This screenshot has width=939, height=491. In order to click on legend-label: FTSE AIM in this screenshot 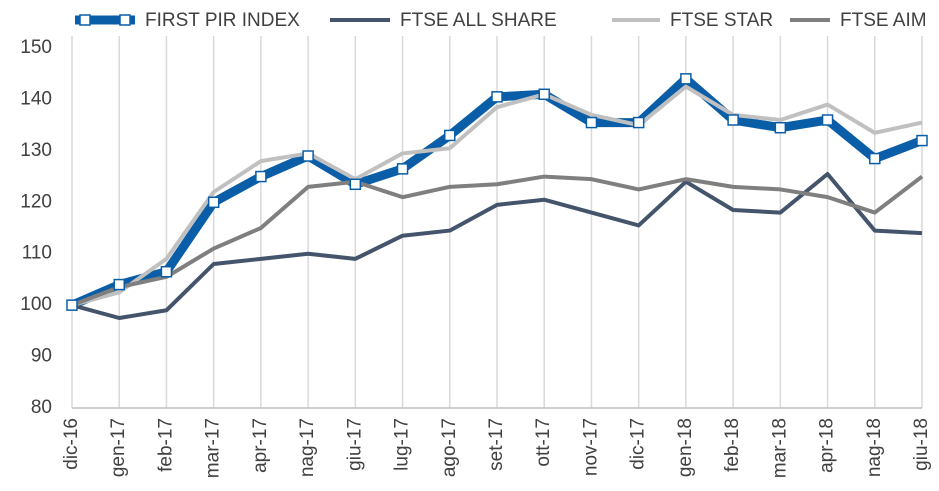, I will do `click(883, 20)`.